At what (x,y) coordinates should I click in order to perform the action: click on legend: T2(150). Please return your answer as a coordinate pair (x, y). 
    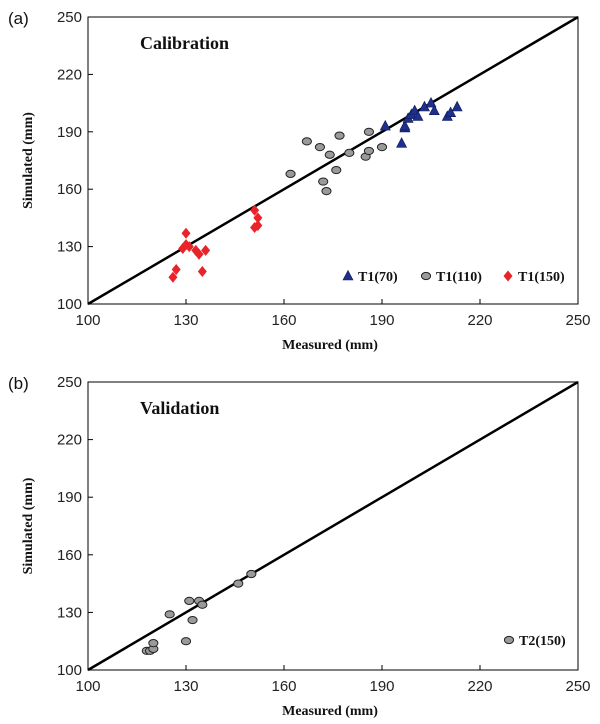
    Looking at the image, I should click on (534, 641).